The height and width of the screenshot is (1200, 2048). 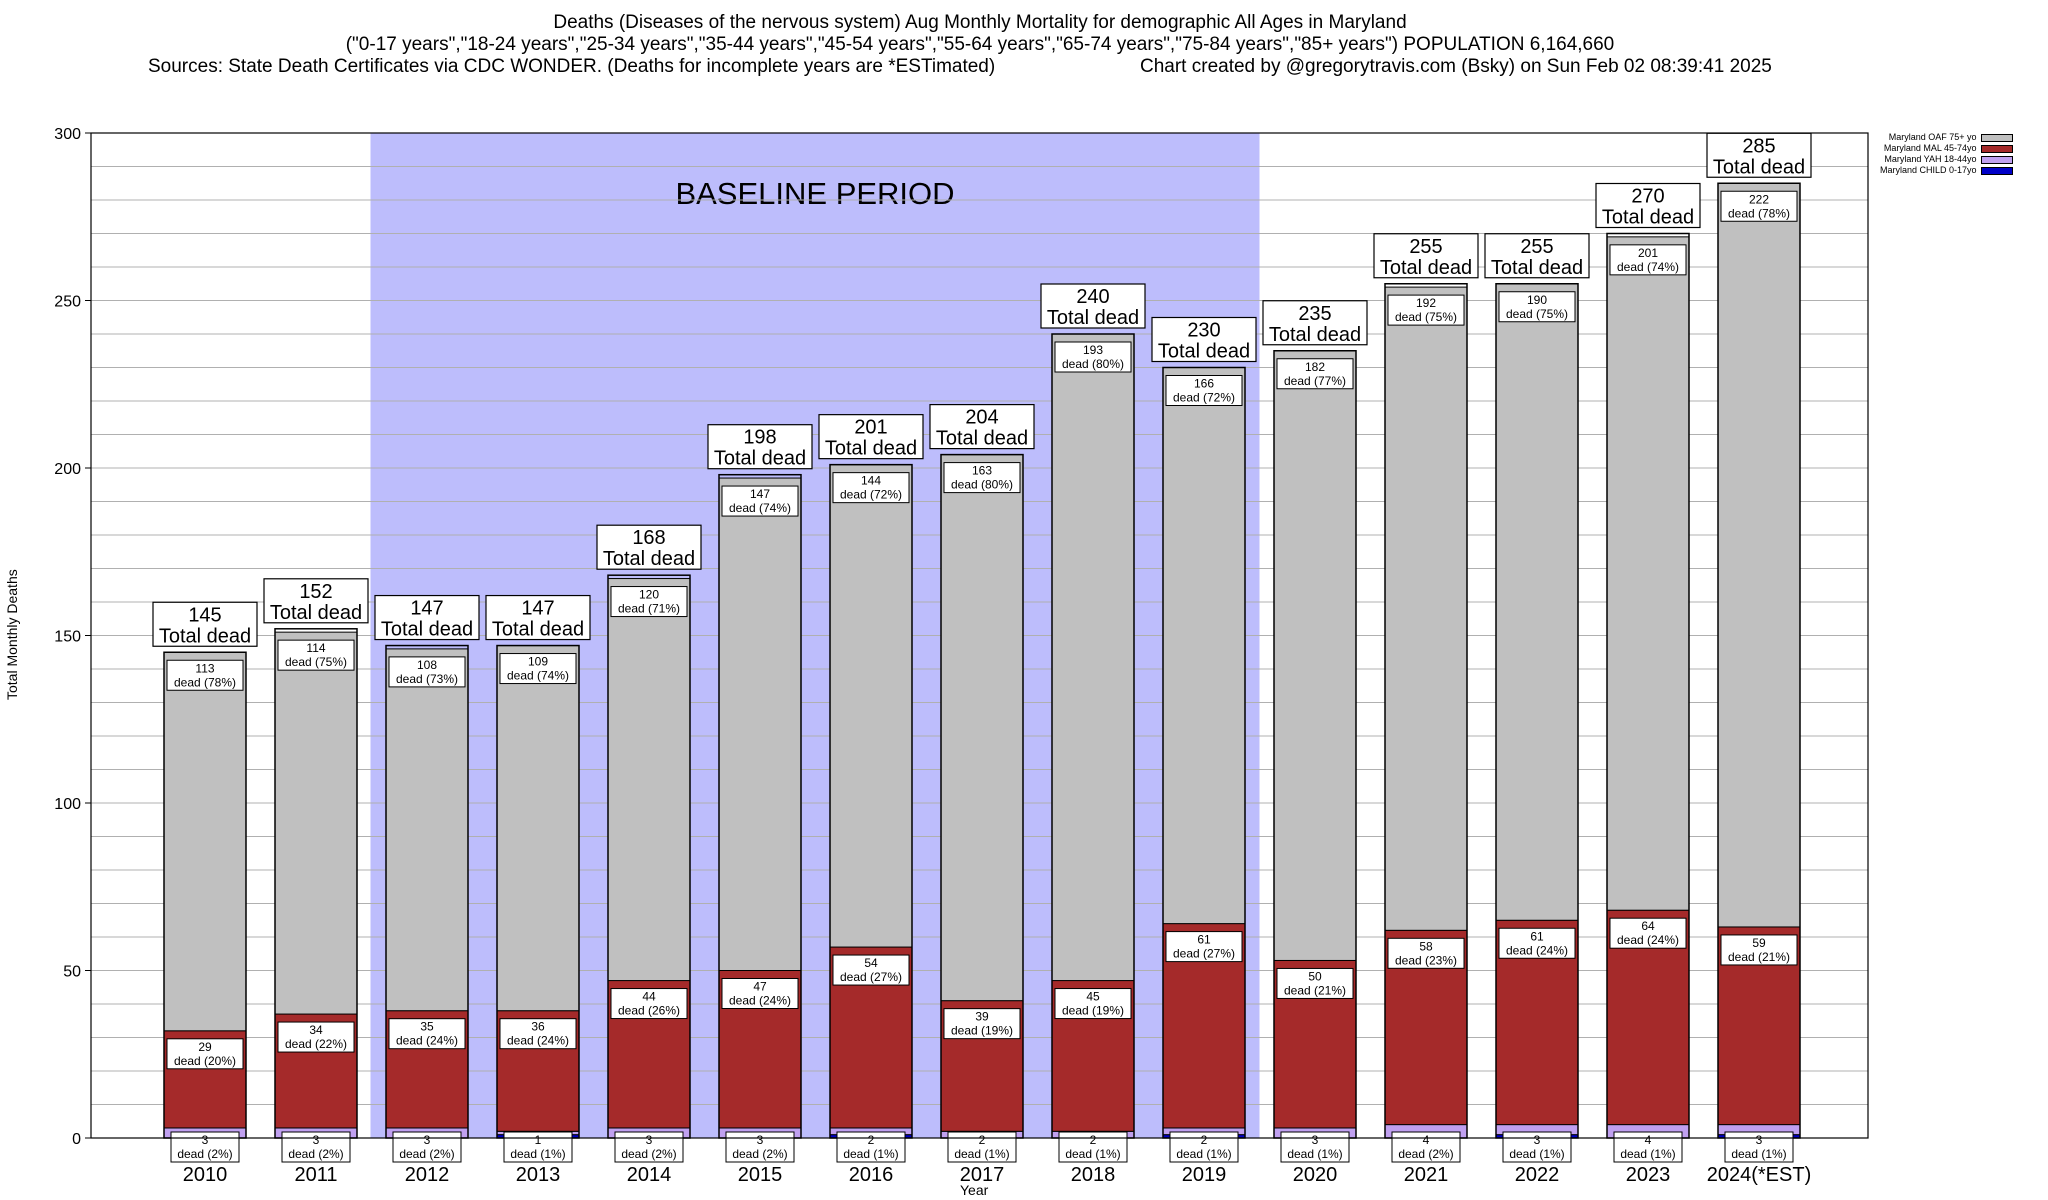 What do you see at coordinates (871, 1140) in the screenshot?
I see `yah-label-value: 2` at bounding box center [871, 1140].